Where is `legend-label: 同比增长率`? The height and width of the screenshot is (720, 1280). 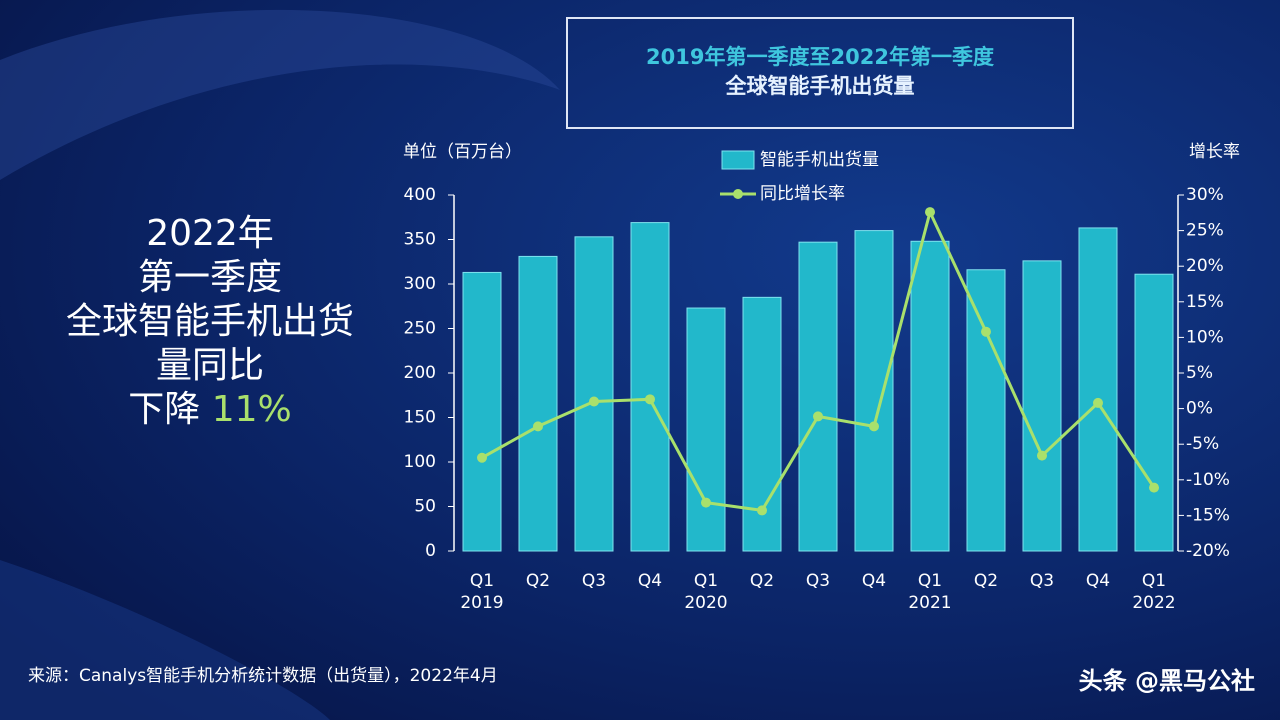
legend-label: 同比增长率 is located at coordinates (802, 194).